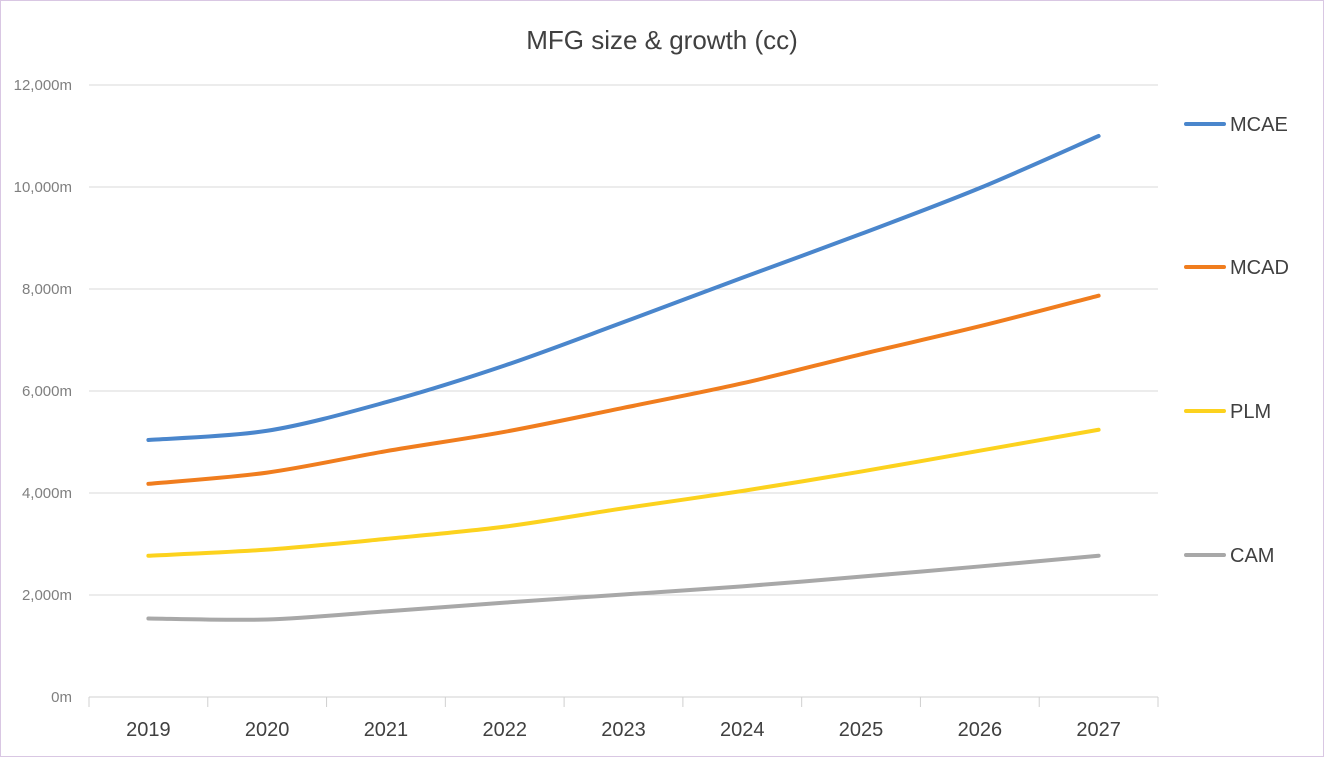 This screenshot has height=757, width=1324. I want to click on y-tick-label: 8,000m, so click(47, 289).